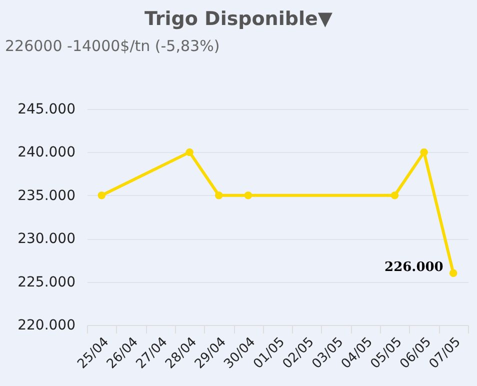  I want to click on data-label: 226.000, so click(414, 268).